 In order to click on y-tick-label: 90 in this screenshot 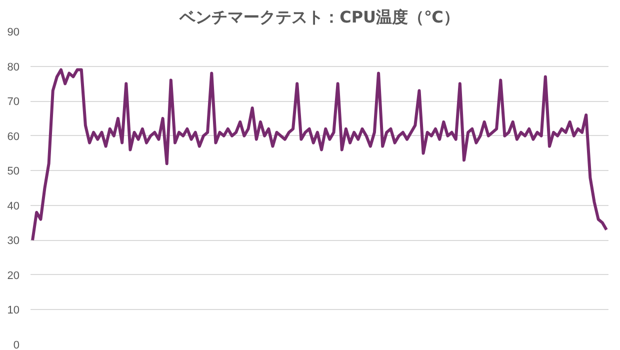, I will do `click(13, 32)`.